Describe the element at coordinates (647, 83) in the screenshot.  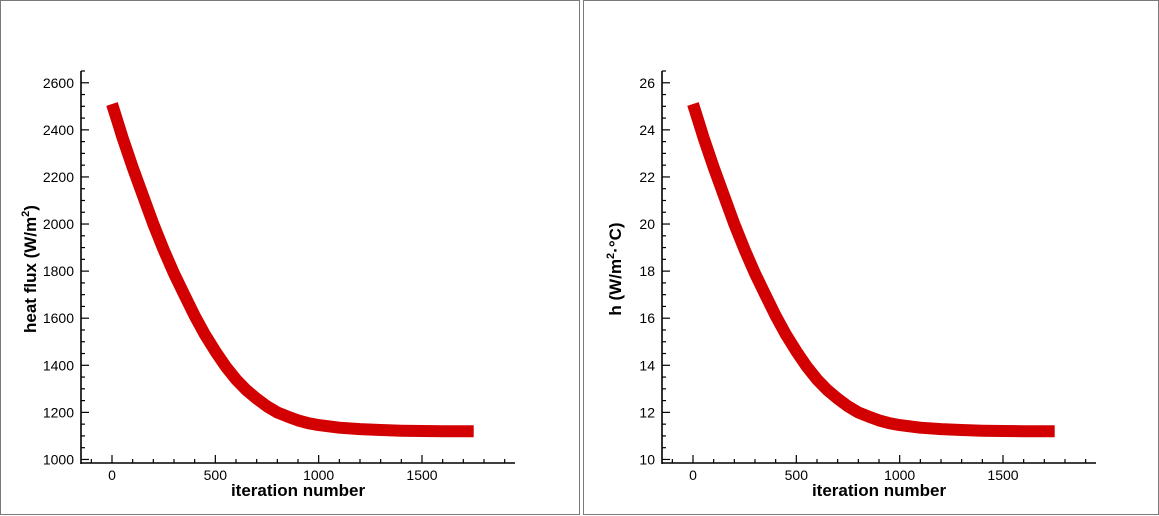
I see `y-tick-label: 26` at that location.